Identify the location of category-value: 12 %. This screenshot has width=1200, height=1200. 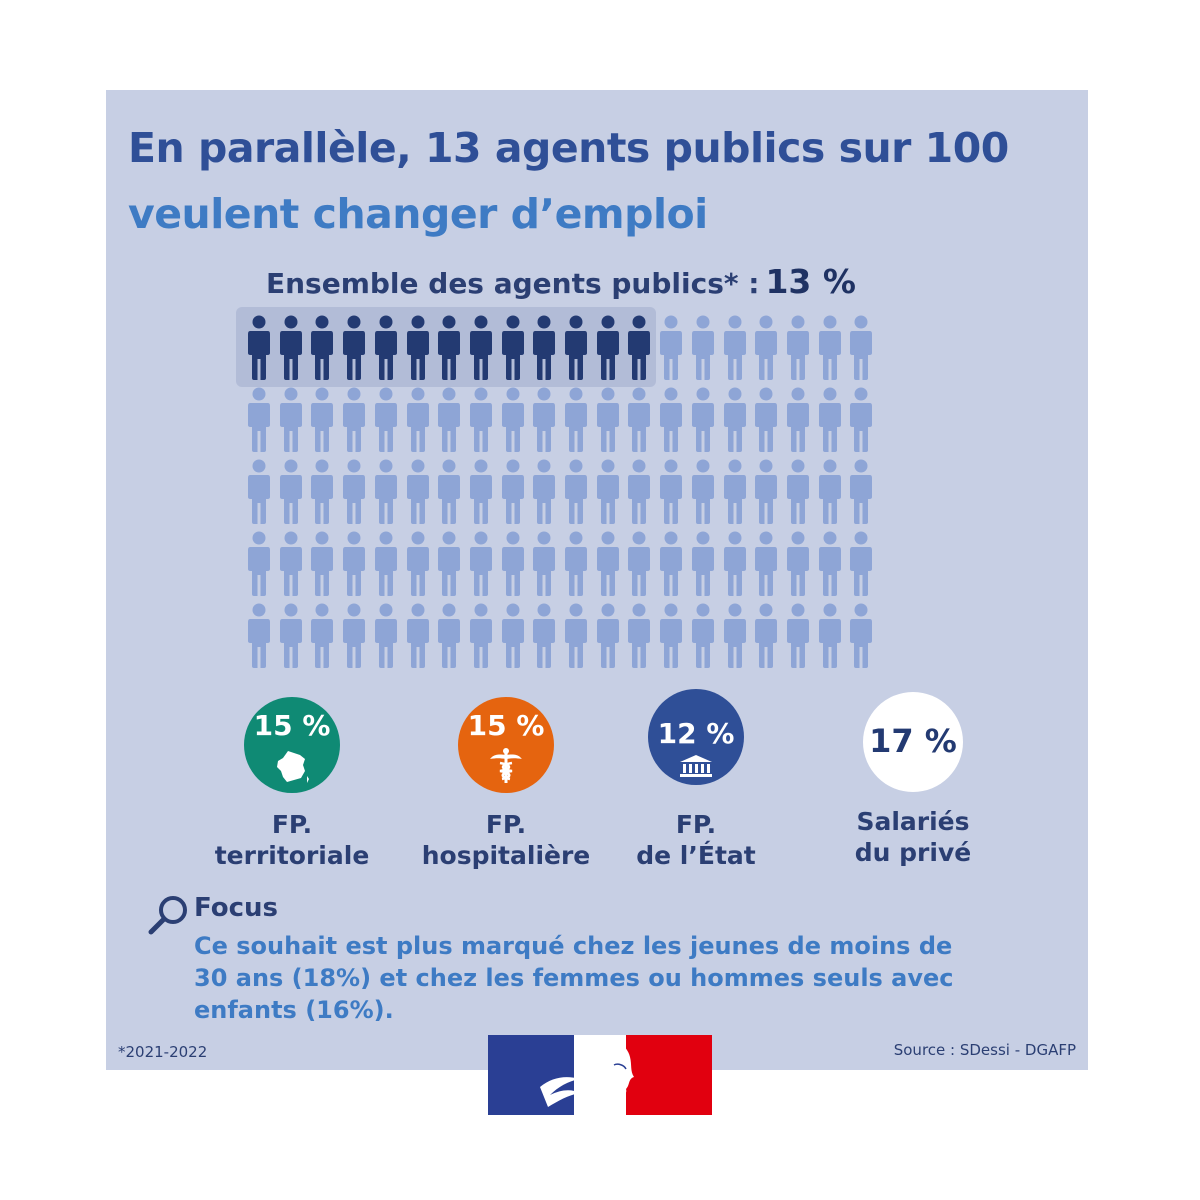
(696, 733).